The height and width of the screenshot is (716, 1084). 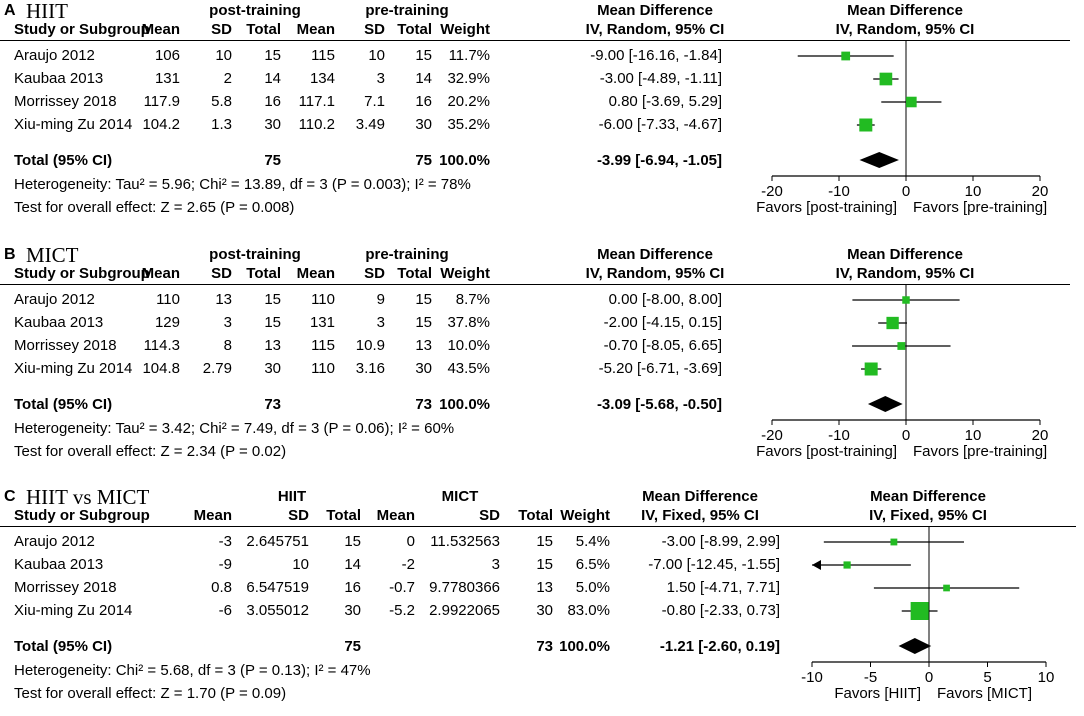 What do you see at coordinates (772, 435) in the screenshot?
I see `x-axis-tick-label: -20` at bounding box center [772, 435].